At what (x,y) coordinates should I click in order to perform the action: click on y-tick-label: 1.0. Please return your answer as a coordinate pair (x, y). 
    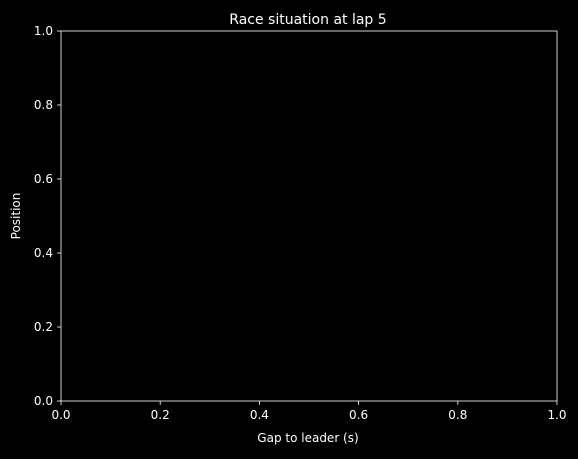
    Looking at the image, I should click on (43, 31).